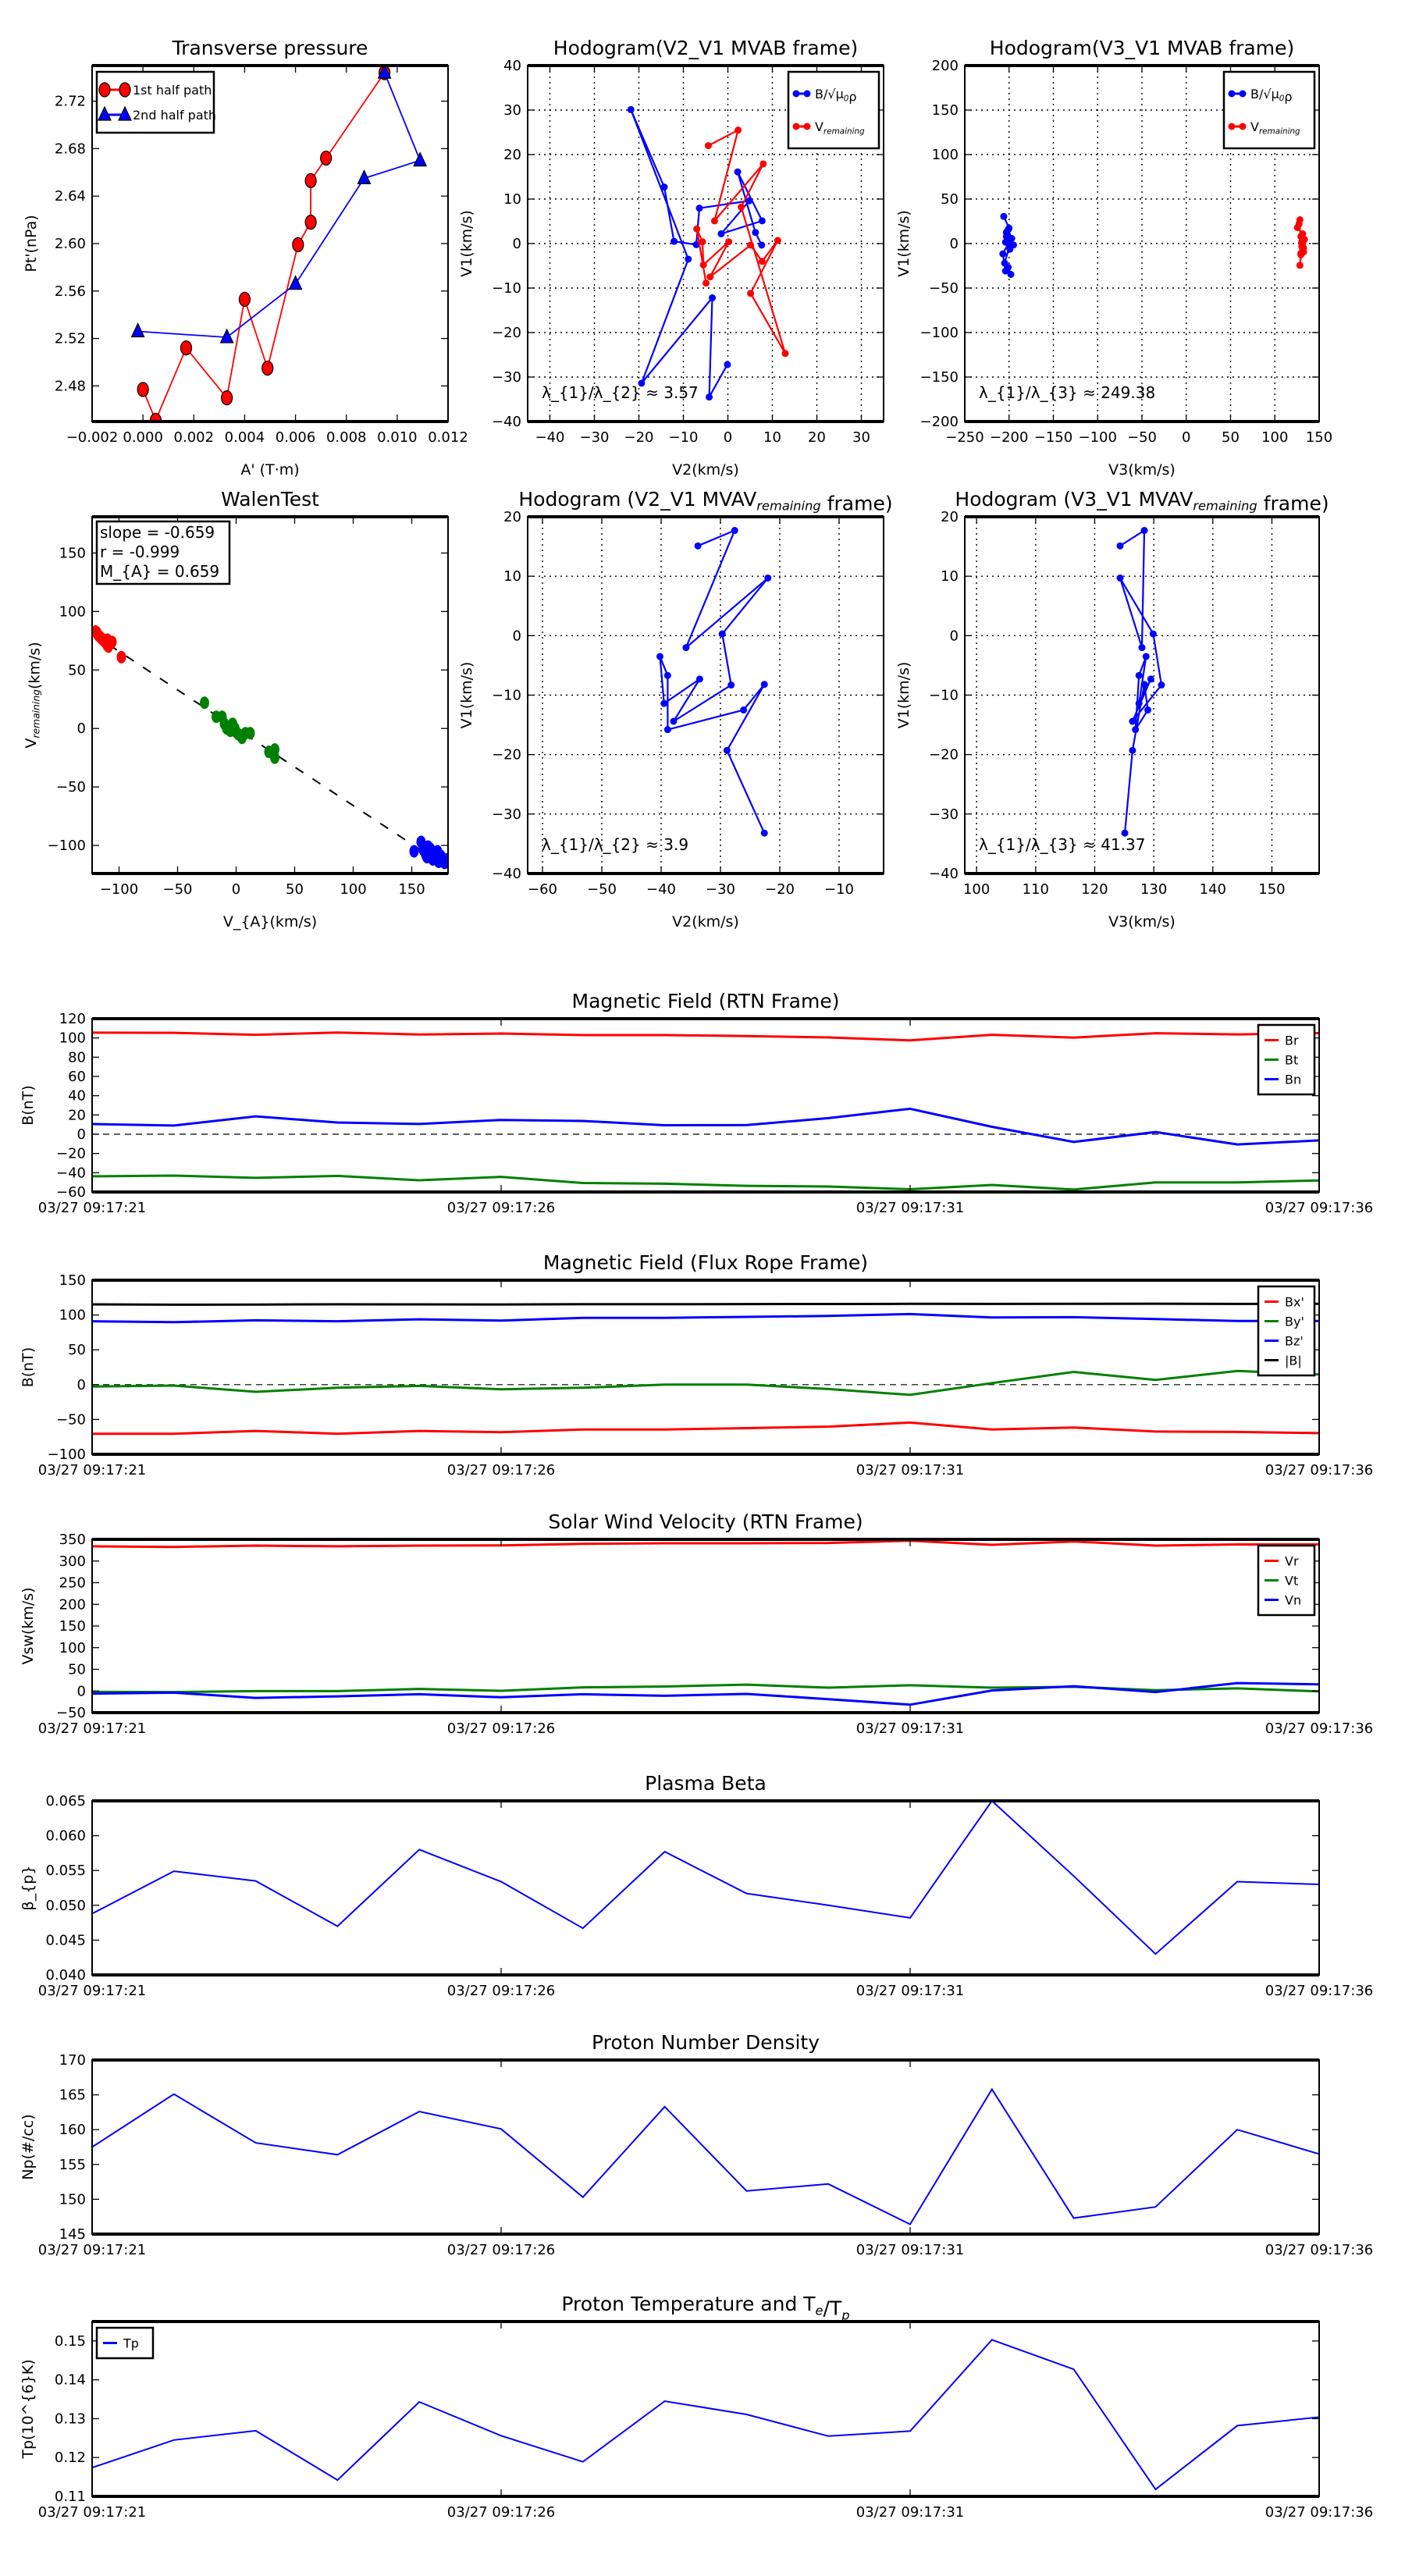 This screenshot has height=2576, width=1405. I want to click on y-tick-label: −20, so click(507, 755).